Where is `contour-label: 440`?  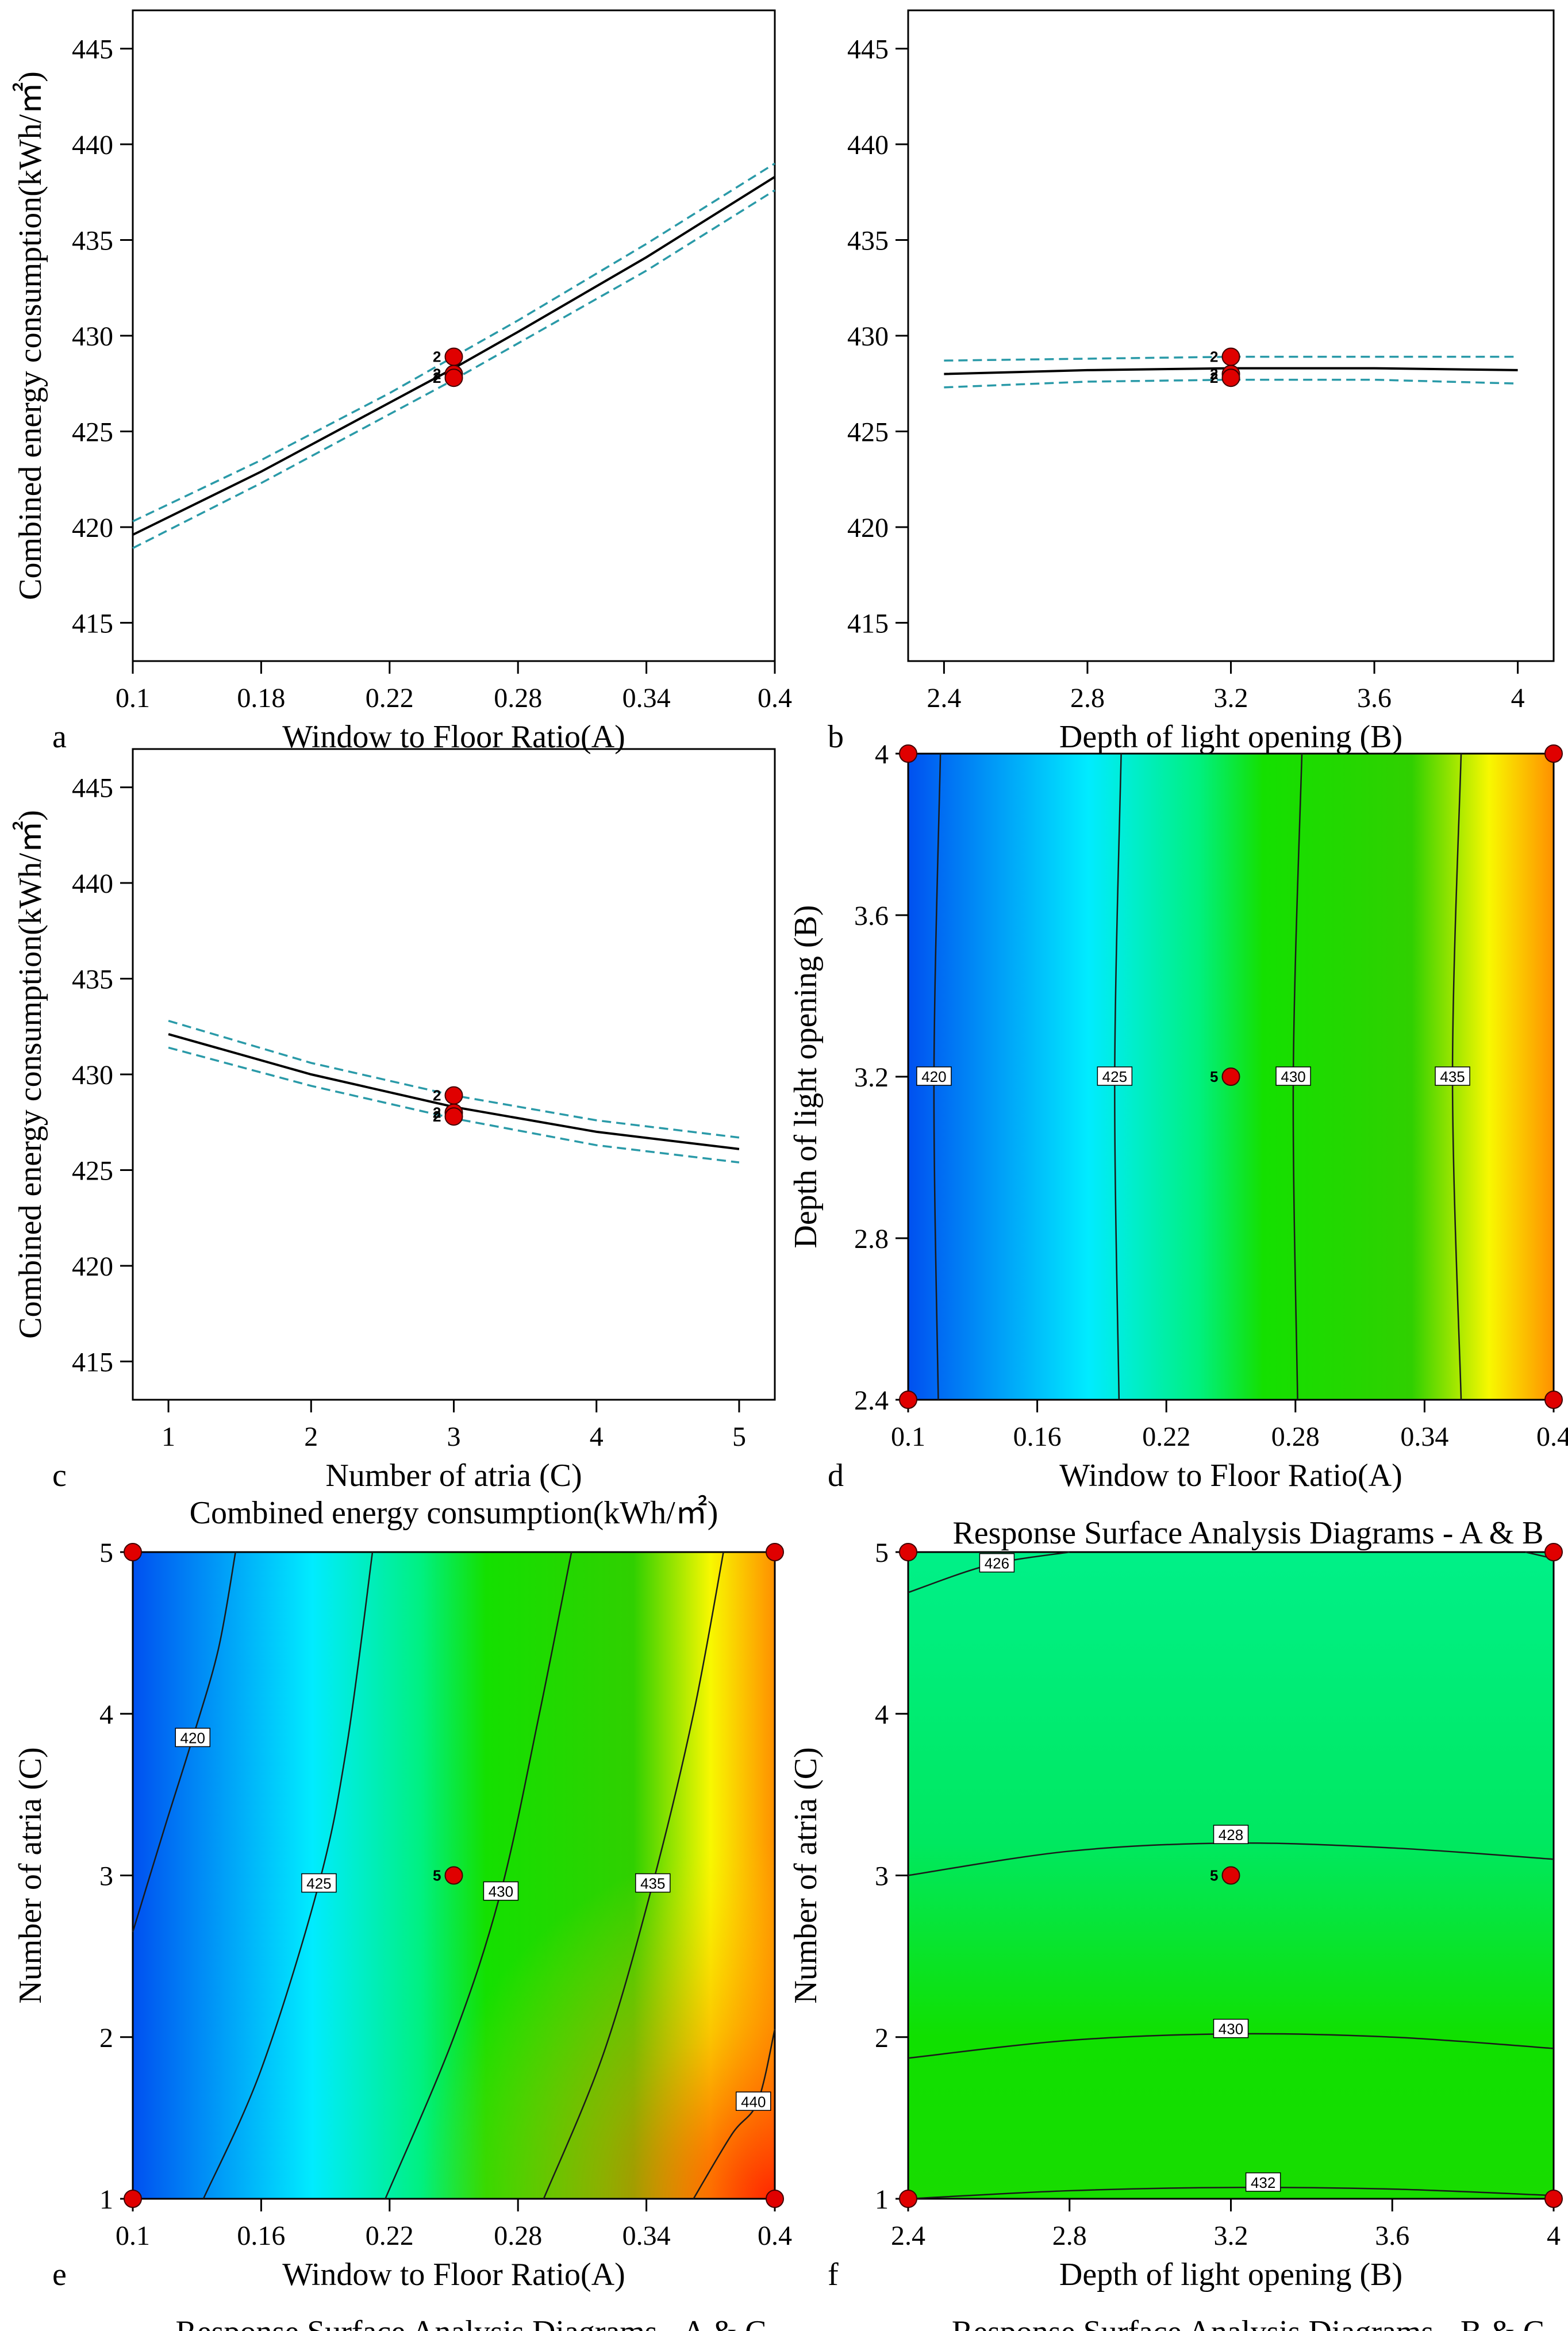 contour-label: 440 is located at coordinates (753, 2101).